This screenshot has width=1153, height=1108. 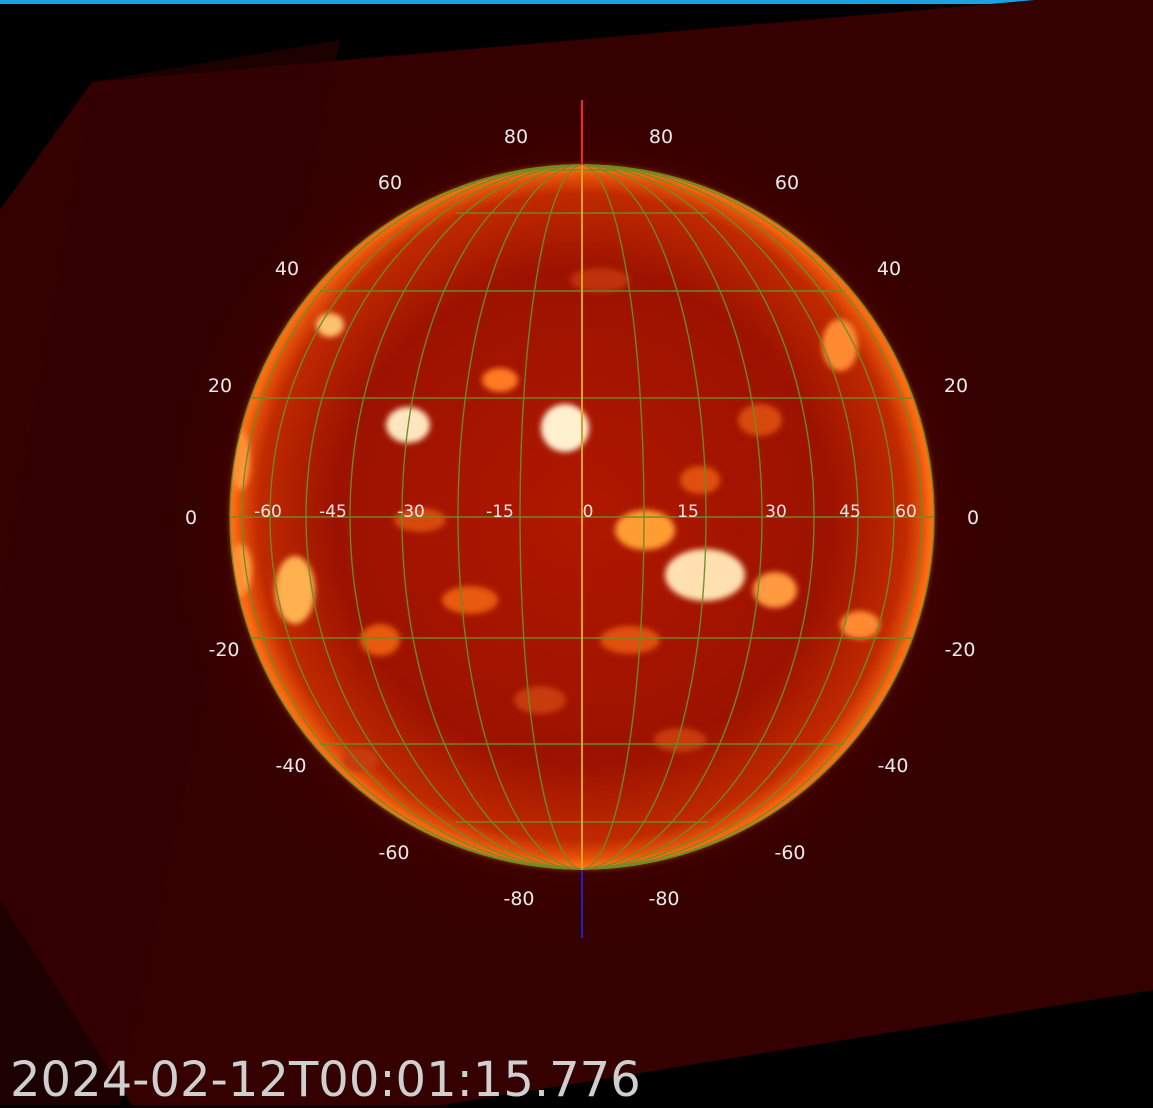 I want to click on observation-timestamp: 2024-02-12T00:01:15.776, so click(x=325, y=1080).